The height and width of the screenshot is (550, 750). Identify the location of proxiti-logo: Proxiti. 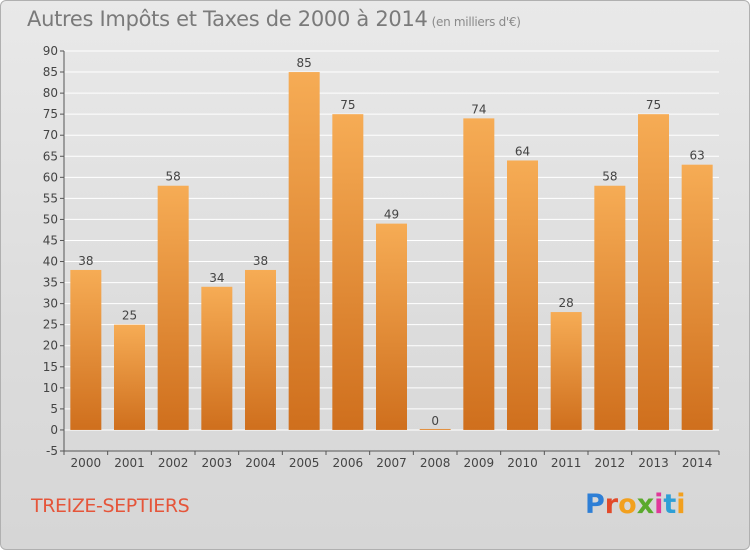
(635, 504).